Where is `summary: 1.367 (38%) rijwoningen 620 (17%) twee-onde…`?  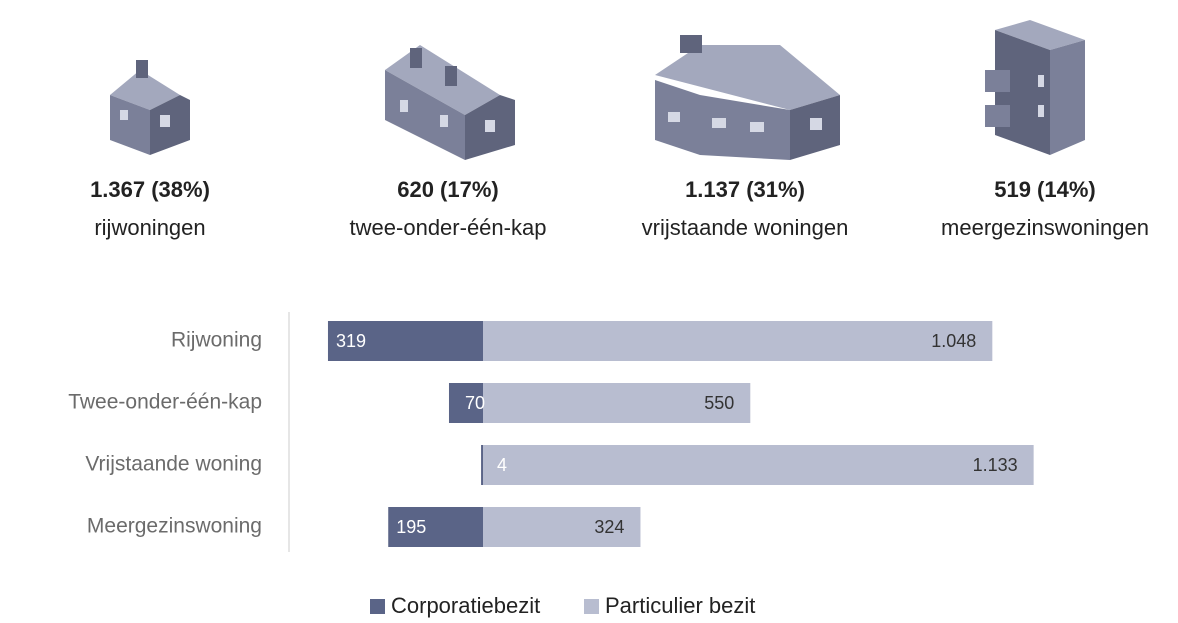
summary: 1.367 (38%) rijwoningen 620 (17%) twee-onde… is located at coordinates (619, 208).